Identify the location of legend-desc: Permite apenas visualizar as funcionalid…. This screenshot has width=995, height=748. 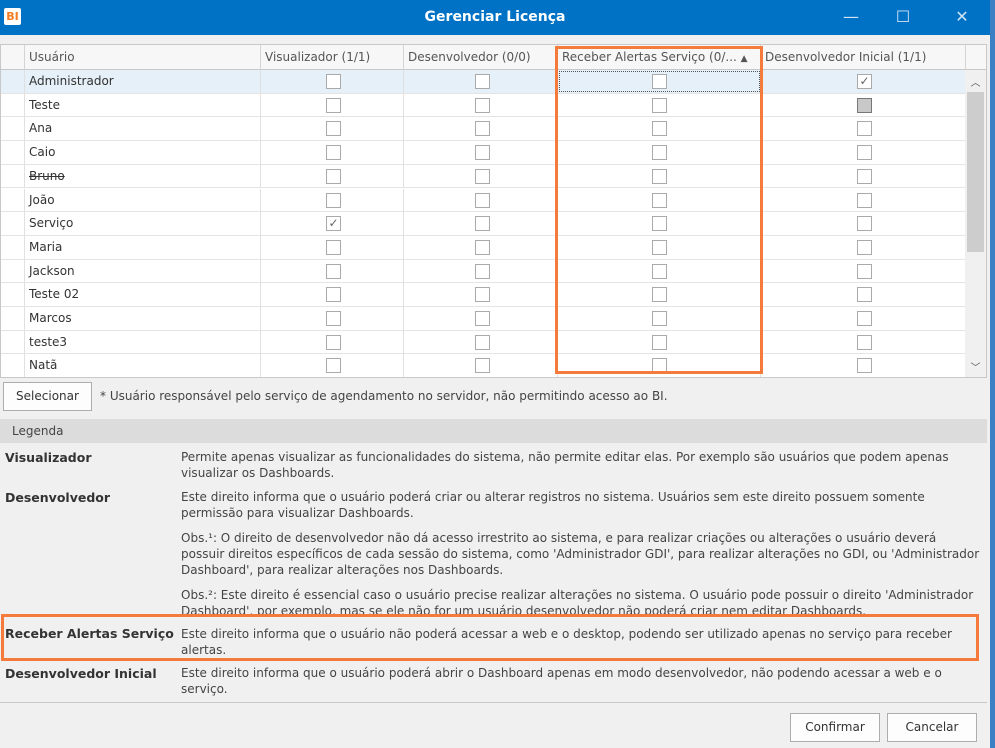
(565, 465).